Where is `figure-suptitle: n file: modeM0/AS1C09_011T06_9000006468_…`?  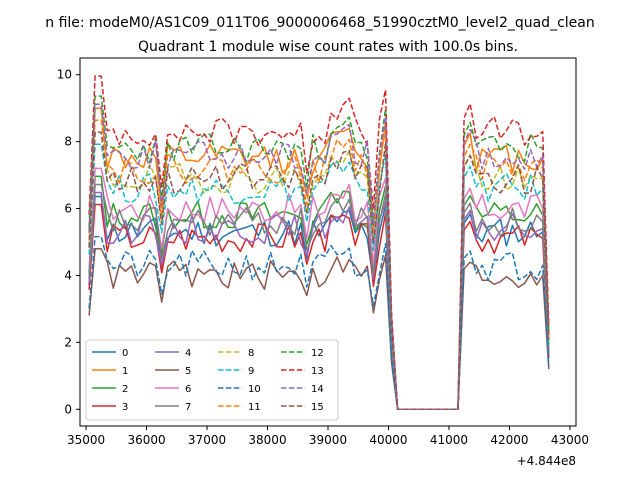
figure-suptitle: n file: modeM0/AS1C09_011T06_9000006468_… is located at coordinates (319, 23).